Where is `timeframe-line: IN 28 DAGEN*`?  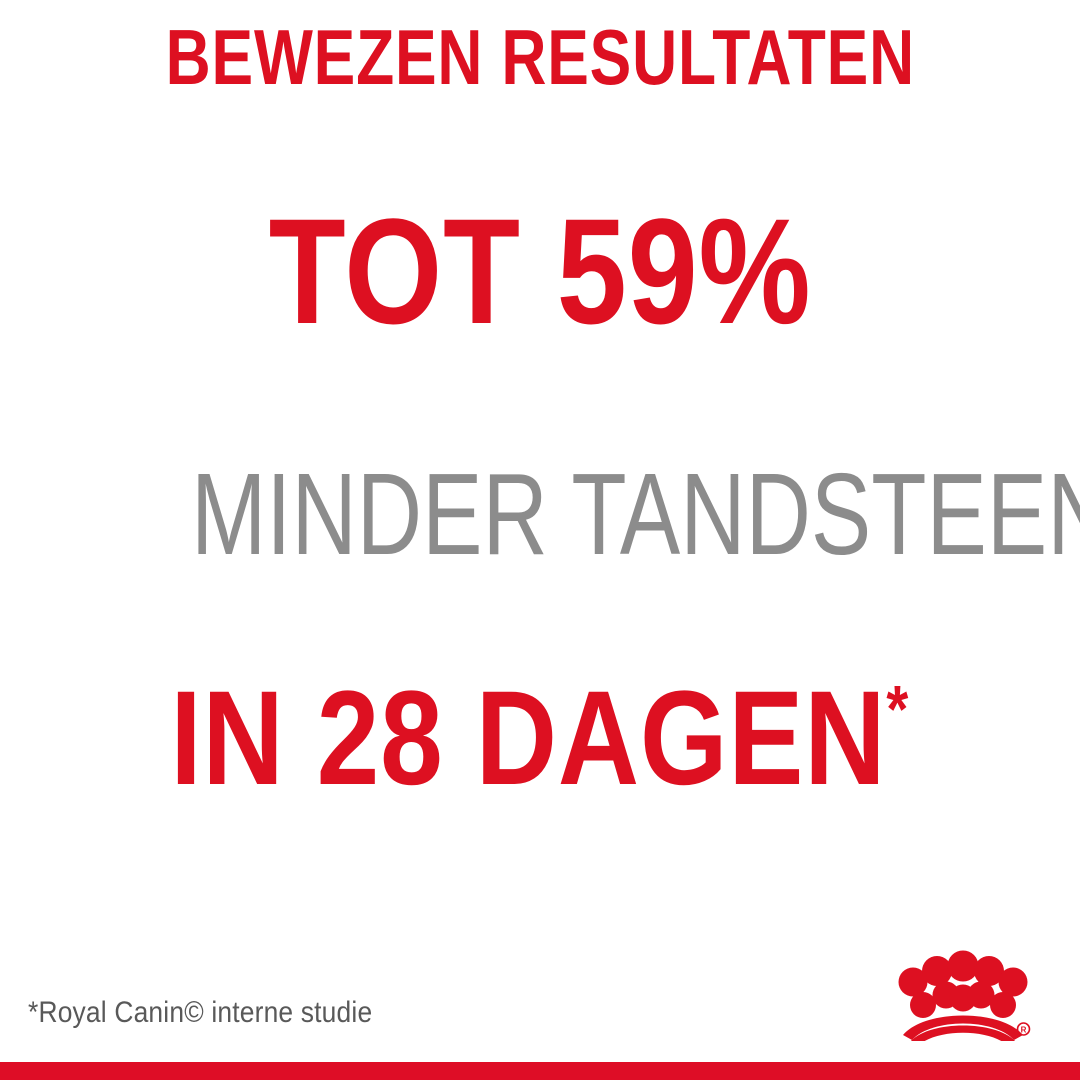 timeframe-line: IN 28 DAGEN* is located at coordinates (540, 739).